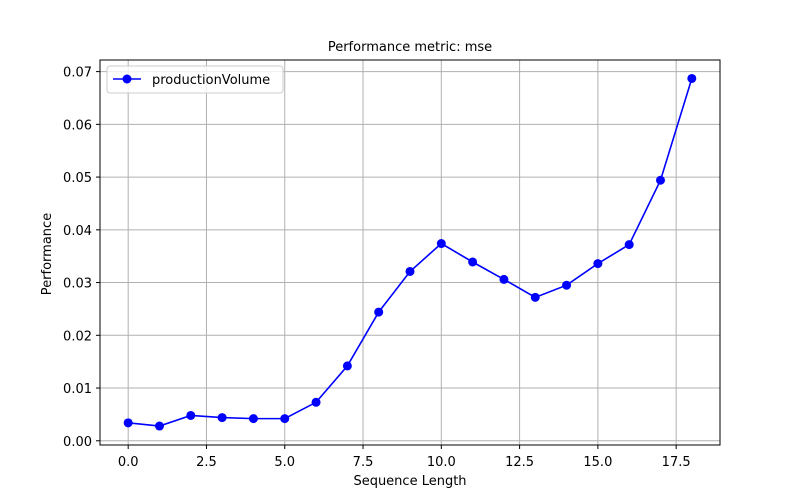 This screenshot has height=500, width=800. I want to click on y-tick-label: 0.03, so click(77, 284).